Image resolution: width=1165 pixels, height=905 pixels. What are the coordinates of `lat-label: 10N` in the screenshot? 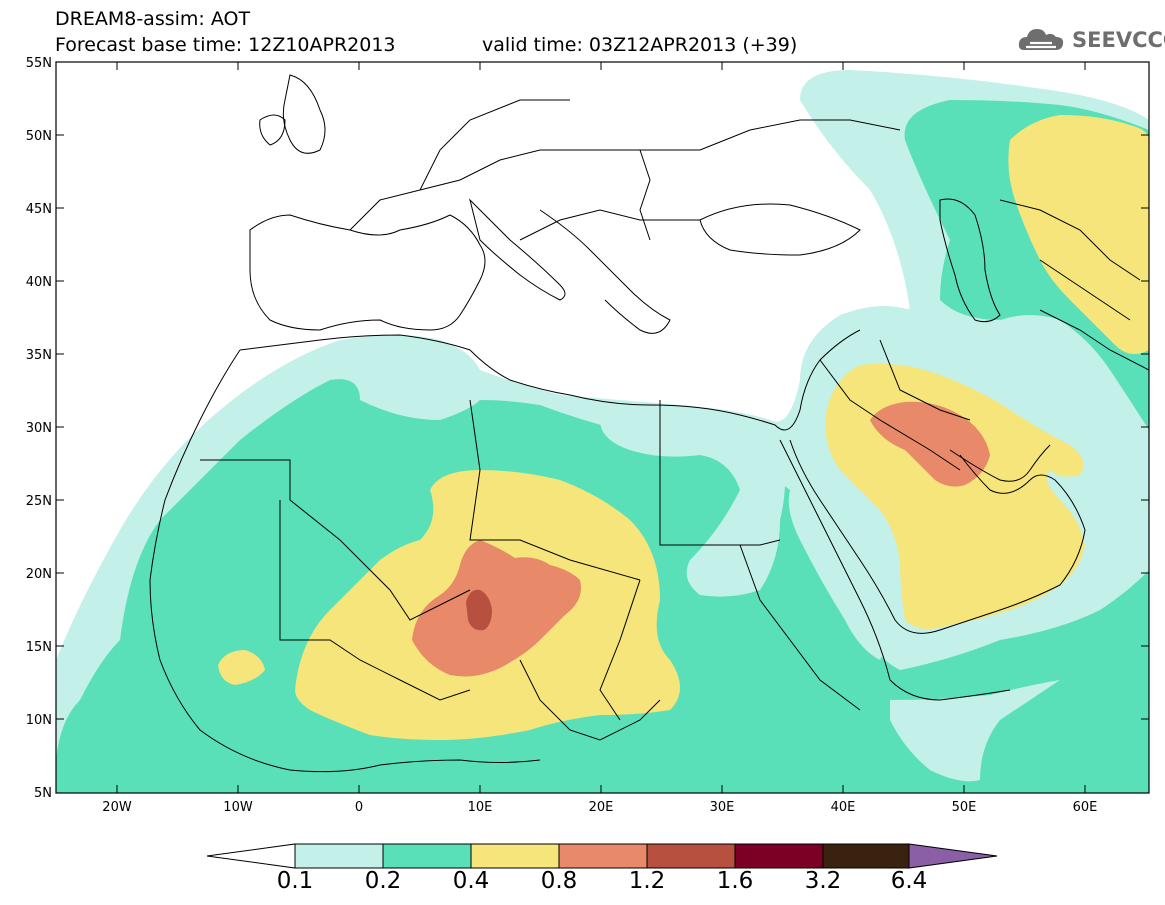 It's located at (39, 720).